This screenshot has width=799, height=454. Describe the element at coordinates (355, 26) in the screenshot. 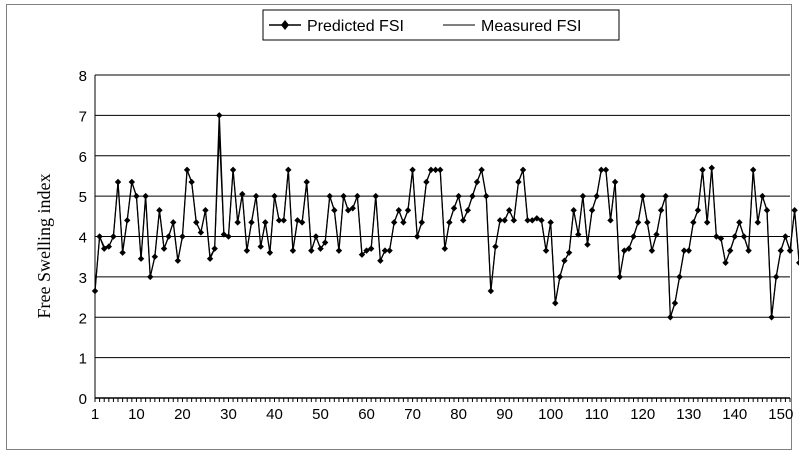

I see `legend-predicted-label: Predicted FSI` at that location.